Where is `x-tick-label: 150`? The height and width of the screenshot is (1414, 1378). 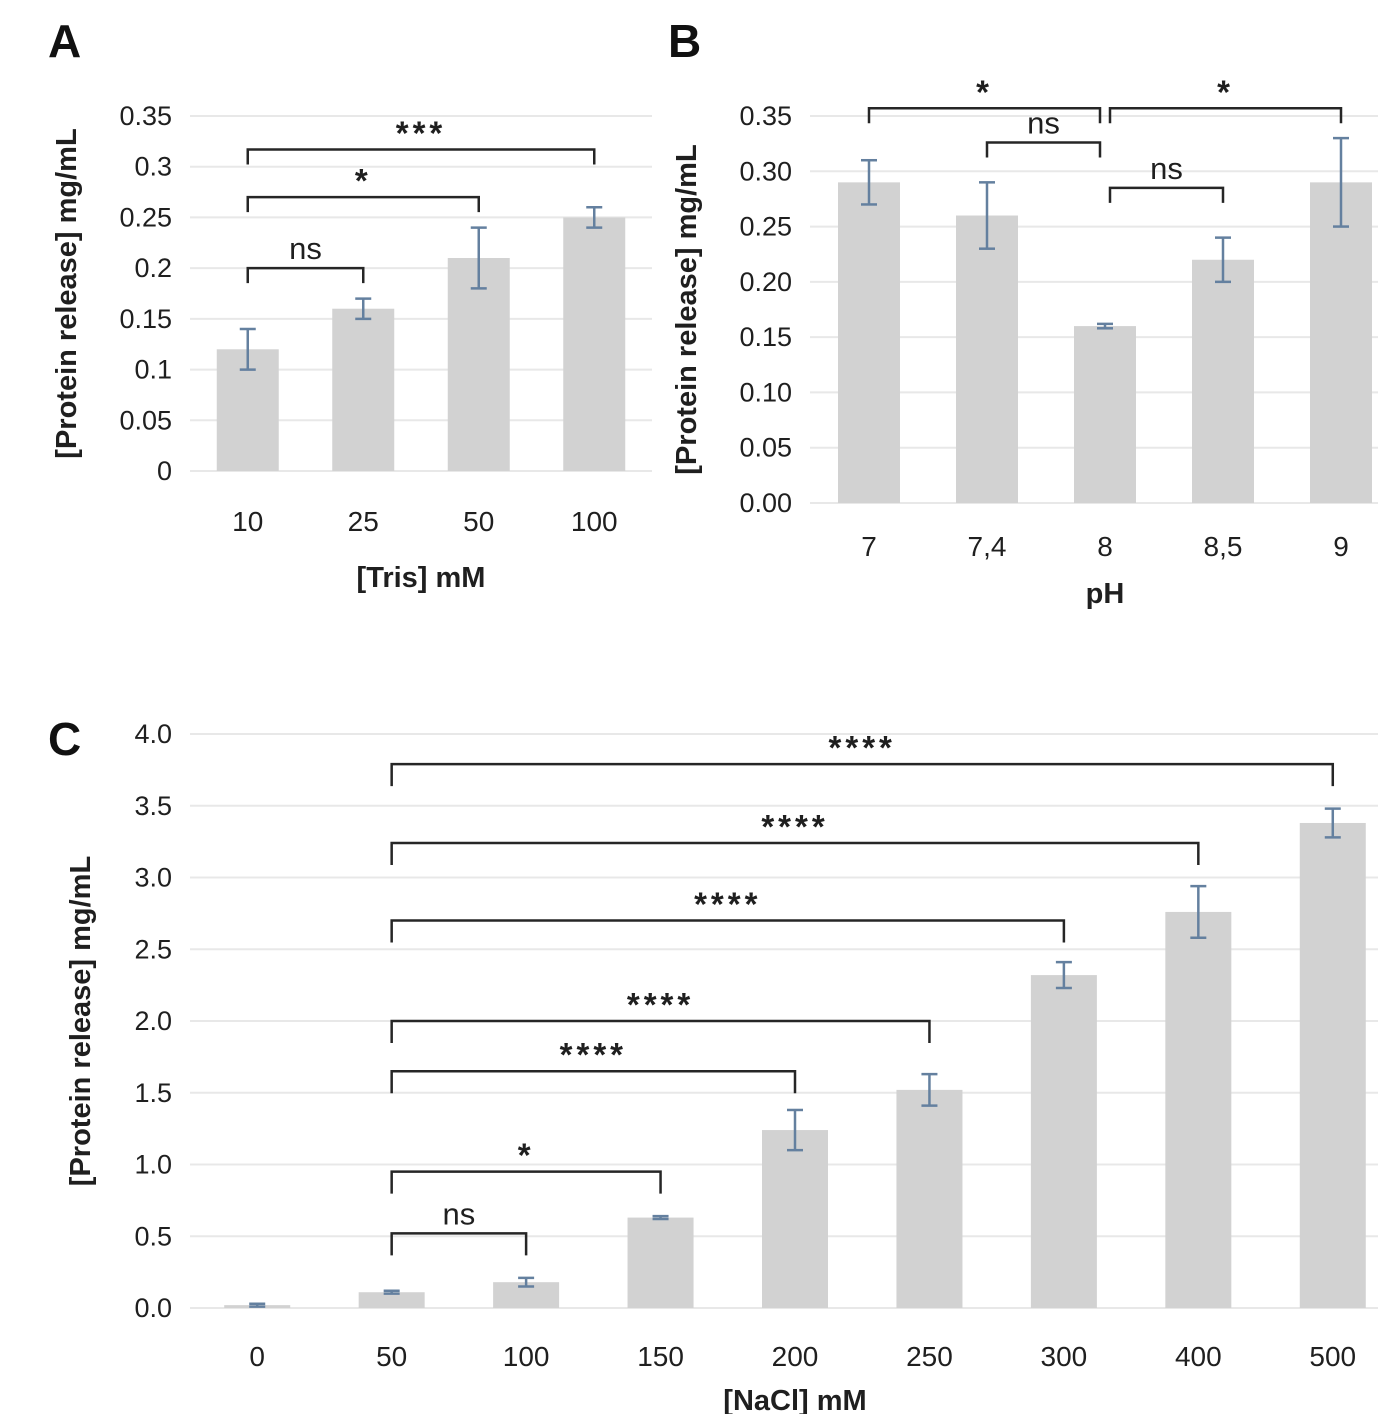 x-tick-label: 150 is located at coordinates (660, 1356).